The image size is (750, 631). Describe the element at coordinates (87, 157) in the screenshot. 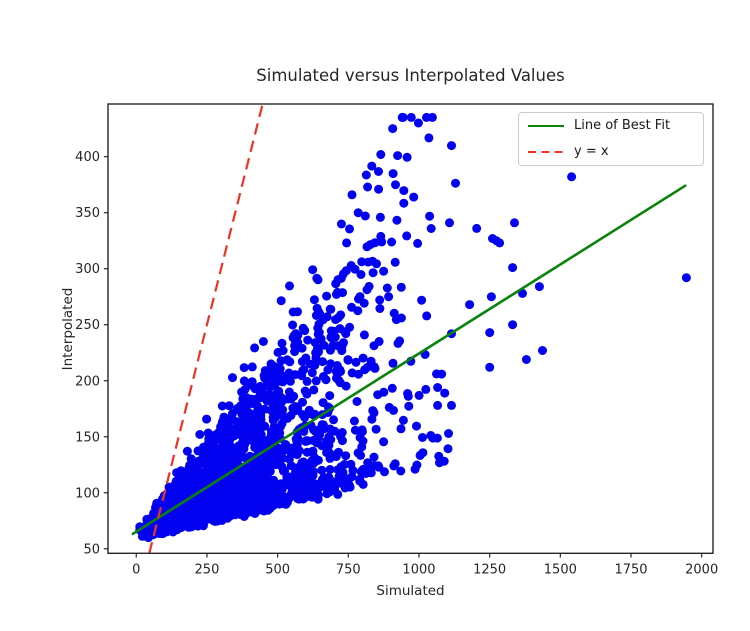

I see `y-tick-label: 400` at that location.